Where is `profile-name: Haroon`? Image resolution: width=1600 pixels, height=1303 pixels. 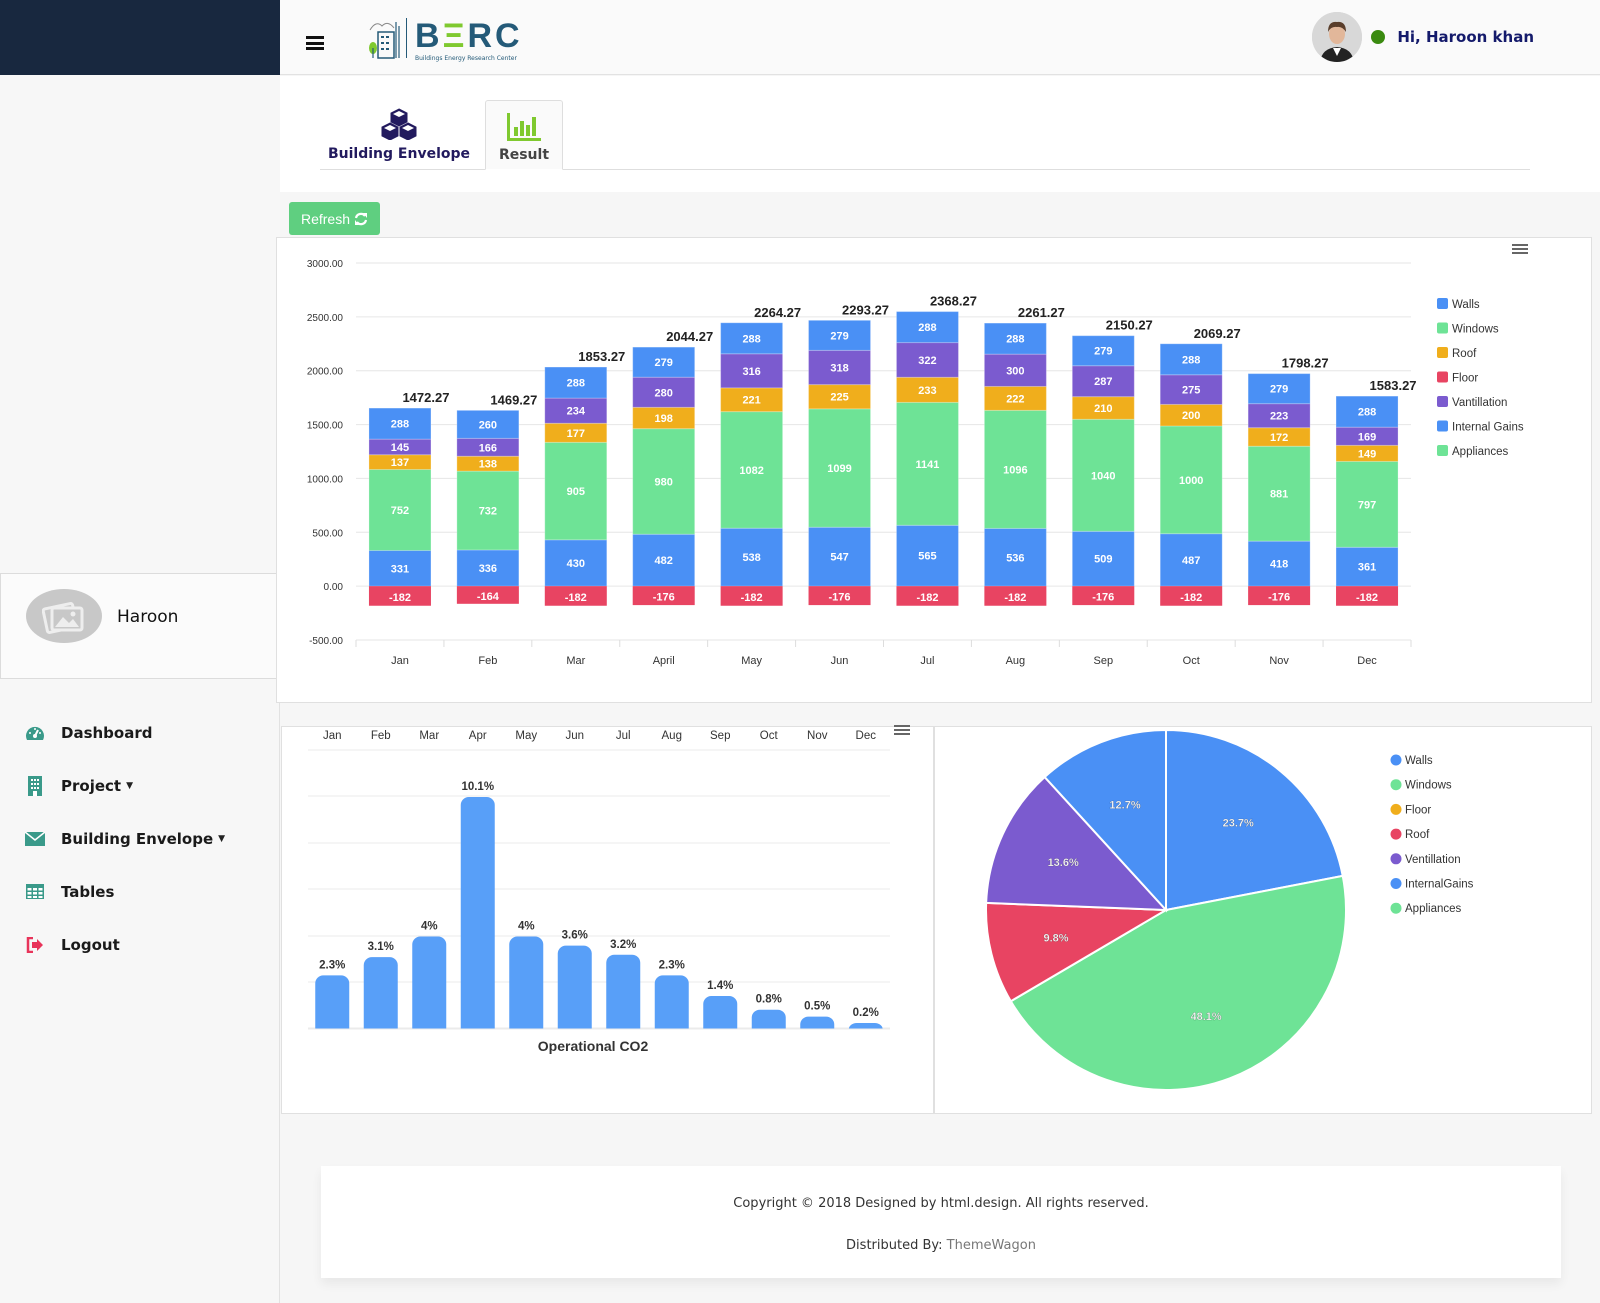
profile-name: Haroon is located at coordinates (148, 617).